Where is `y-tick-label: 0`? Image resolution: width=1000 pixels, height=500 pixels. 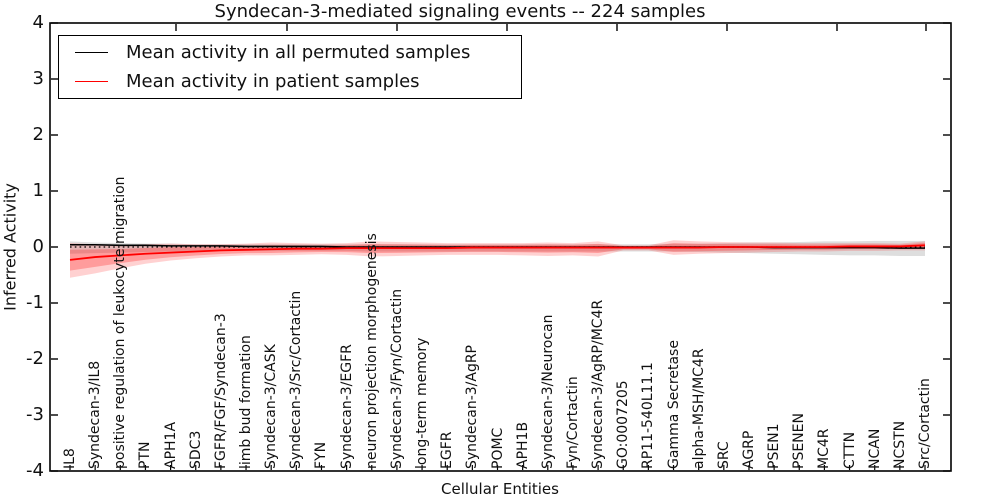 y-tick-label: 0 is located at coordinates (38, 246).